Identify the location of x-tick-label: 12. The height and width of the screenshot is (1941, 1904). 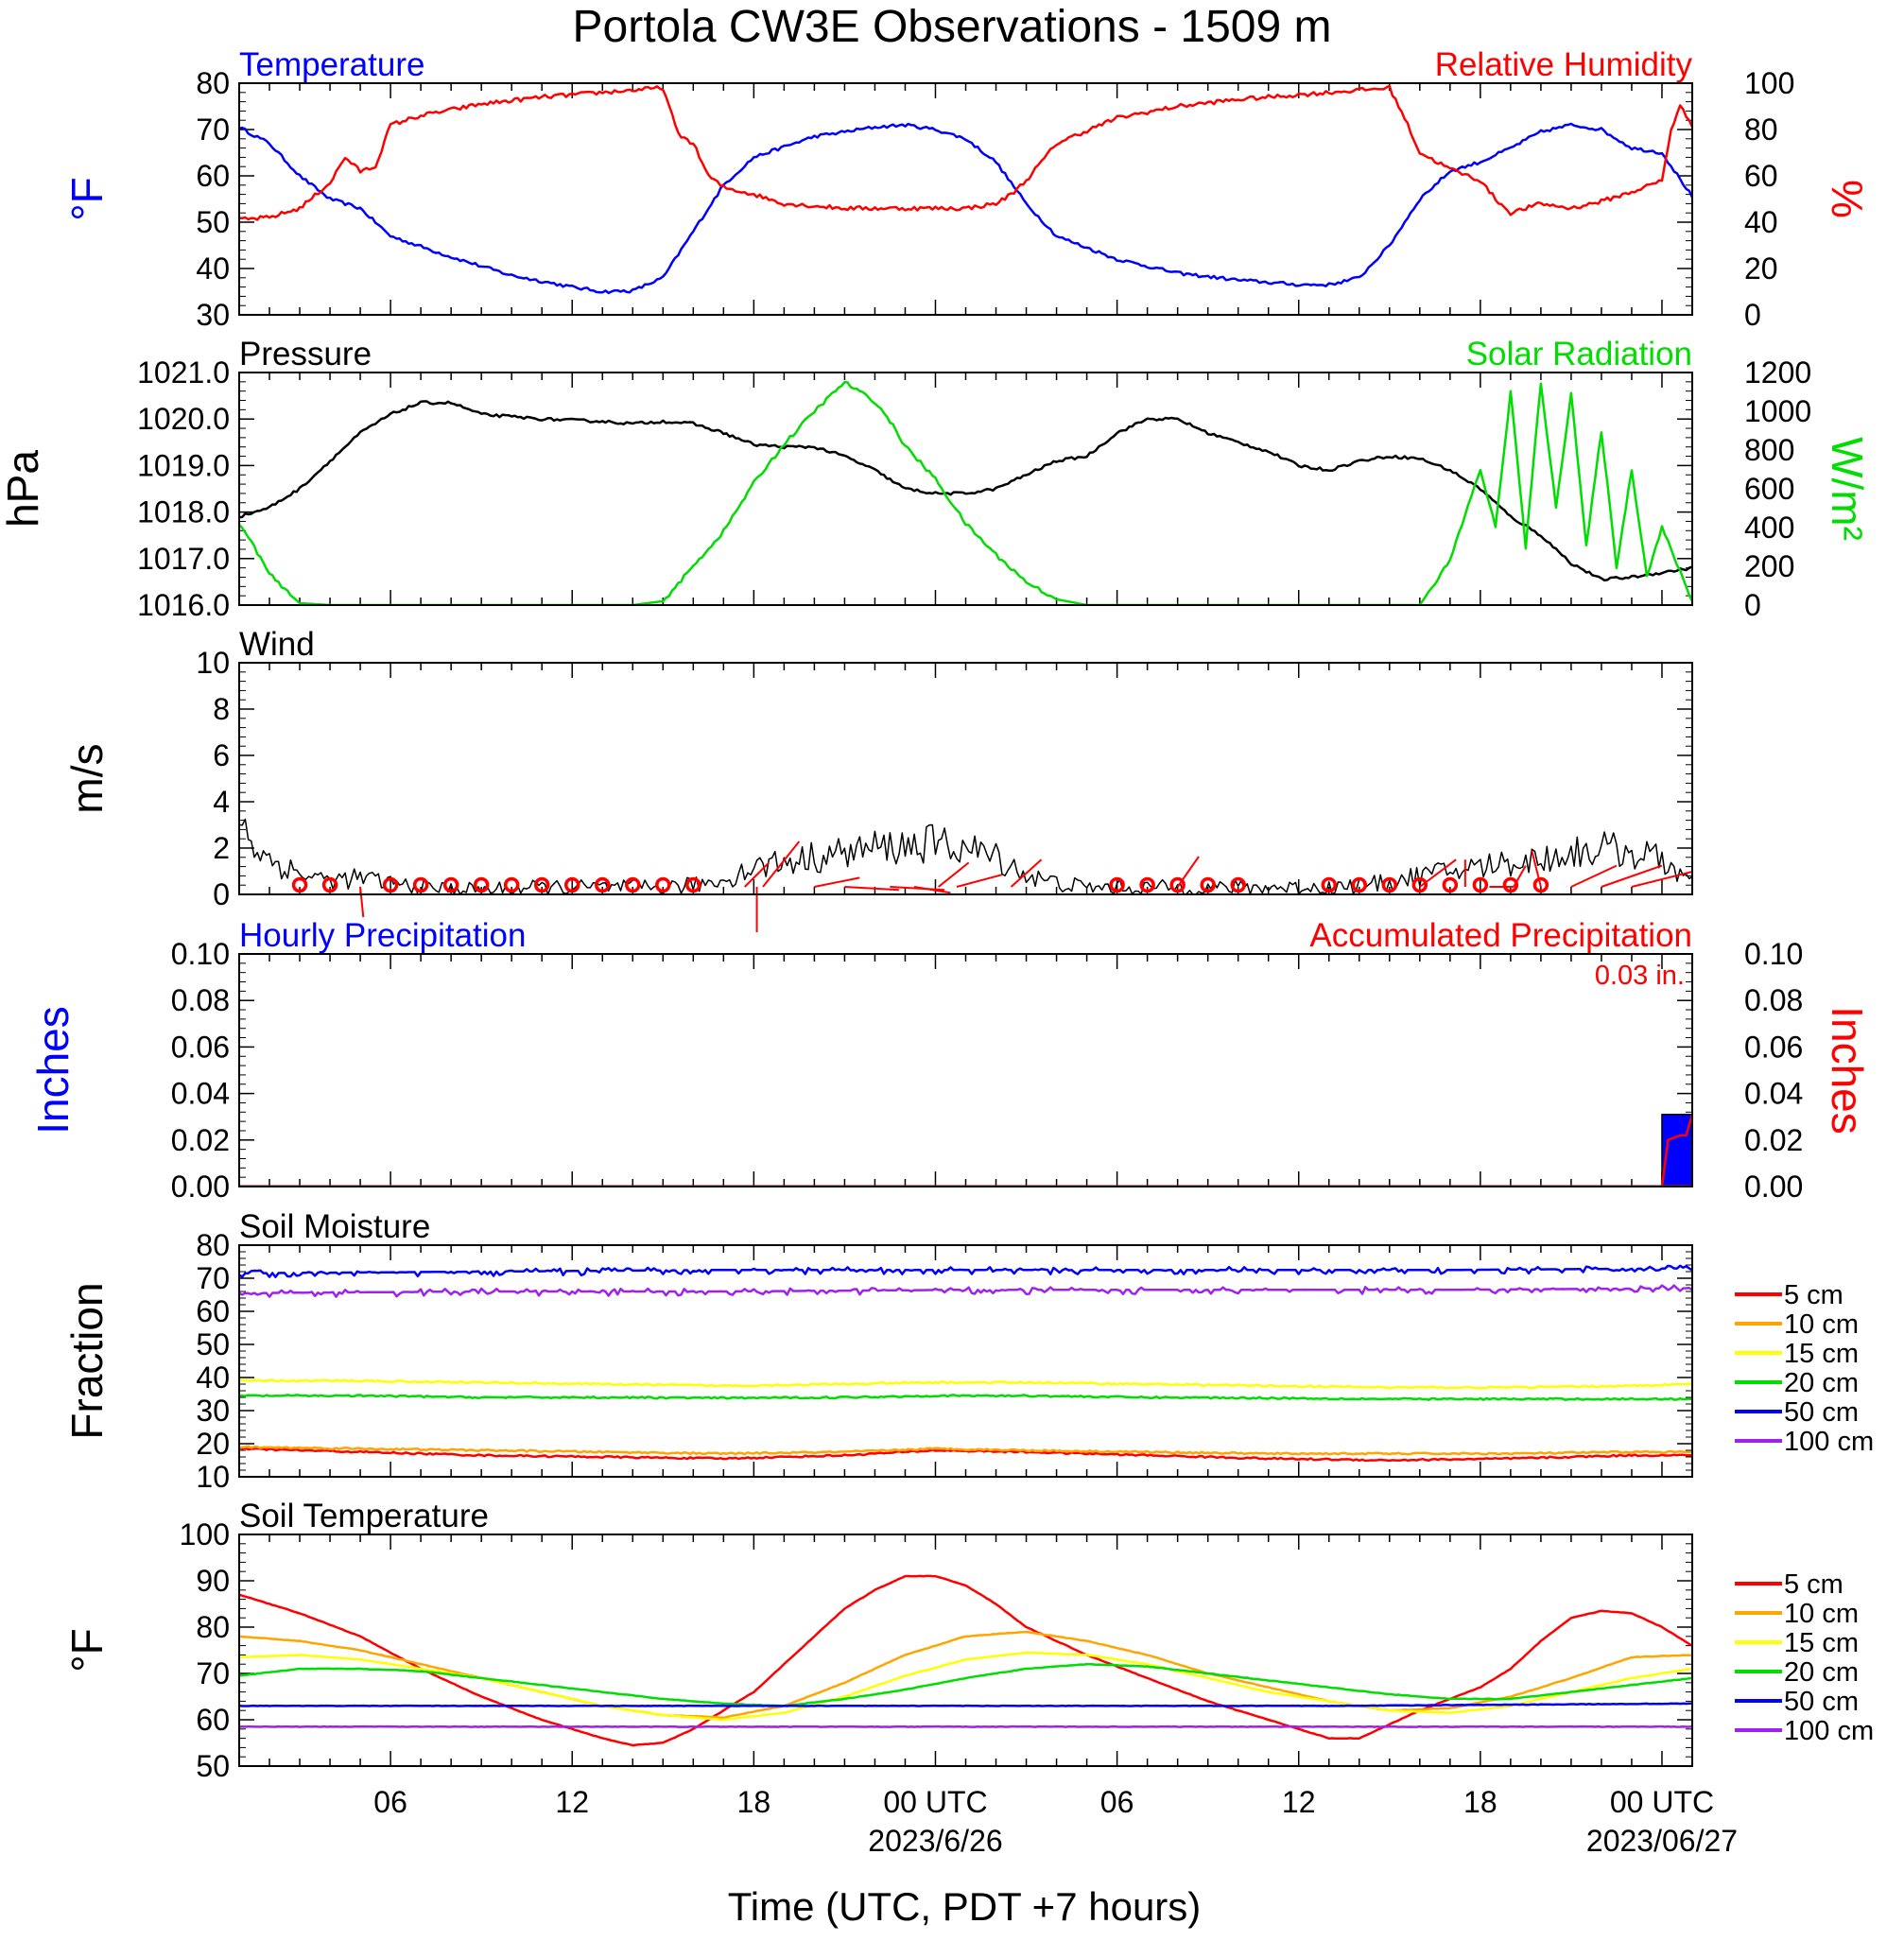
(572, 1802).